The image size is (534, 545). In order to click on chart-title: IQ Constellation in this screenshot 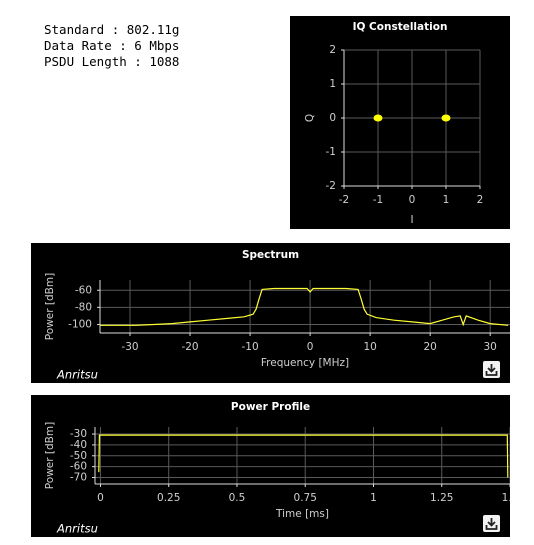, I will do `click(400, 27)`.